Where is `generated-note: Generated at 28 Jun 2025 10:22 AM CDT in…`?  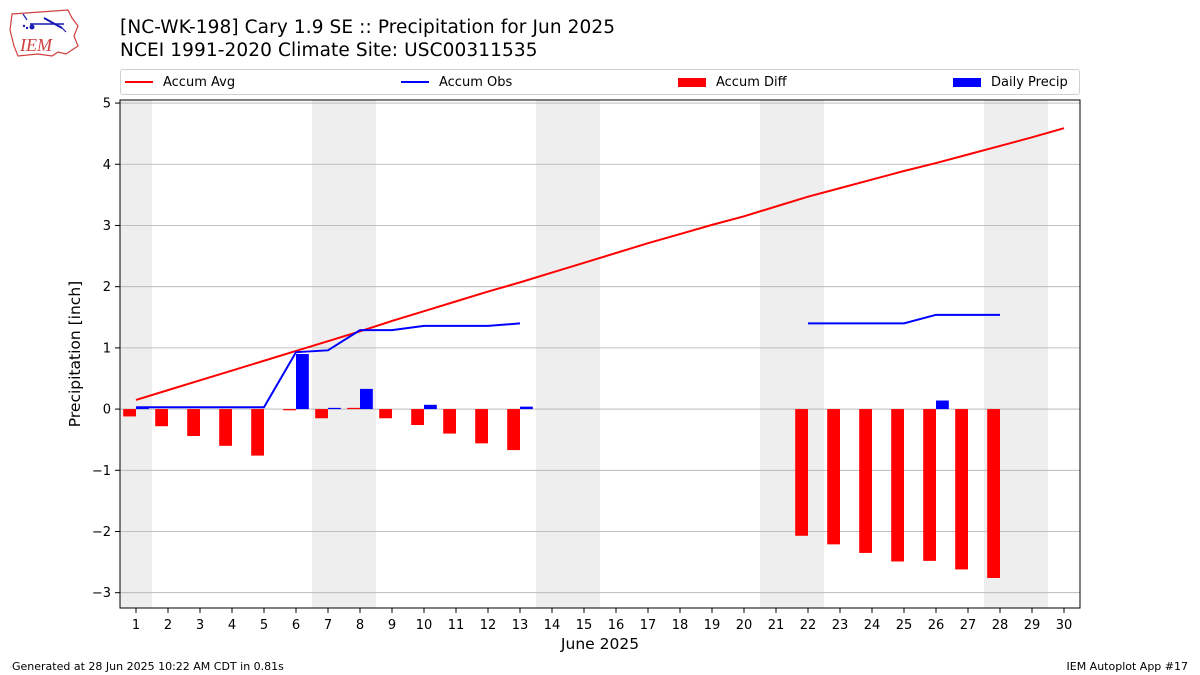
generated-note: Generated at 28 Jun 2025 10:22 AM CDT in… is located at coordinates (148, 666).